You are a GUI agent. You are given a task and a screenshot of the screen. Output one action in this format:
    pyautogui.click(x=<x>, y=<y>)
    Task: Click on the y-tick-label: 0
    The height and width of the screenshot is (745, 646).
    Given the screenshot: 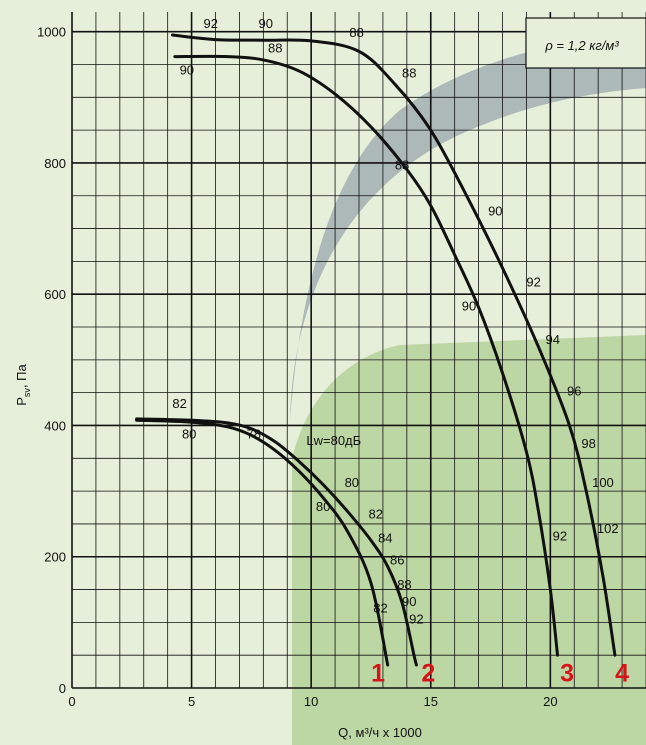 What is the action you would take?
    pyautogui.click(x=62, y=688)
    